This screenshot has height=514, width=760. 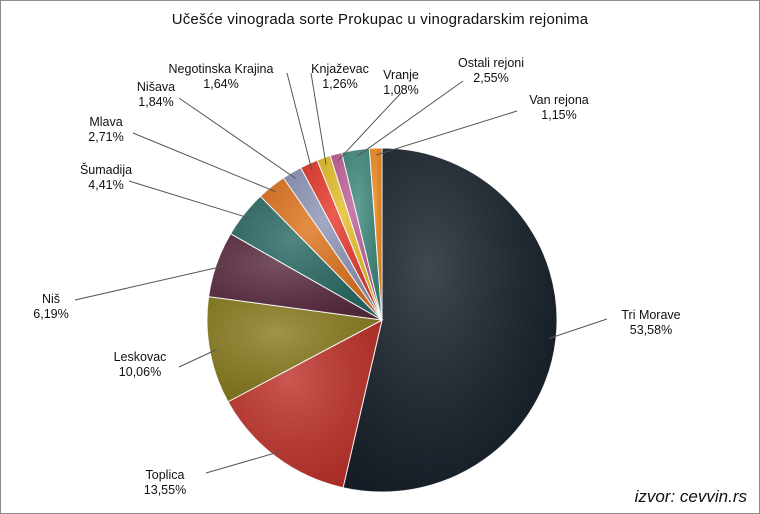 What do you see at coordinates (220, 84) in the screenshot?
I see `slice-value-label-7: 1,64%` at bounding box center [220, 84].